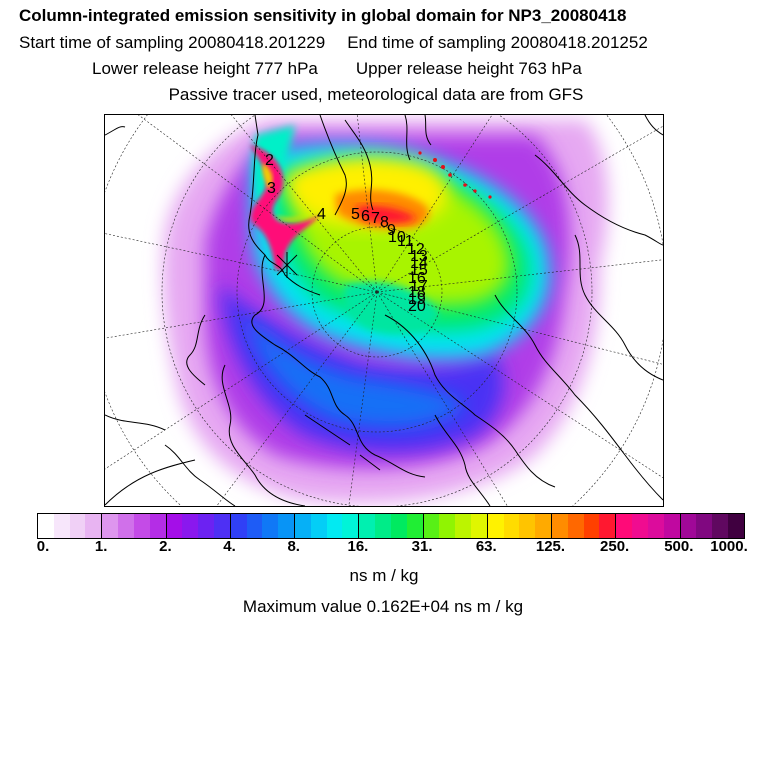  Describe the element at coordinates (729, 546) in the screenshot. I see `colorbar-tick-label: 1000.` at that location.